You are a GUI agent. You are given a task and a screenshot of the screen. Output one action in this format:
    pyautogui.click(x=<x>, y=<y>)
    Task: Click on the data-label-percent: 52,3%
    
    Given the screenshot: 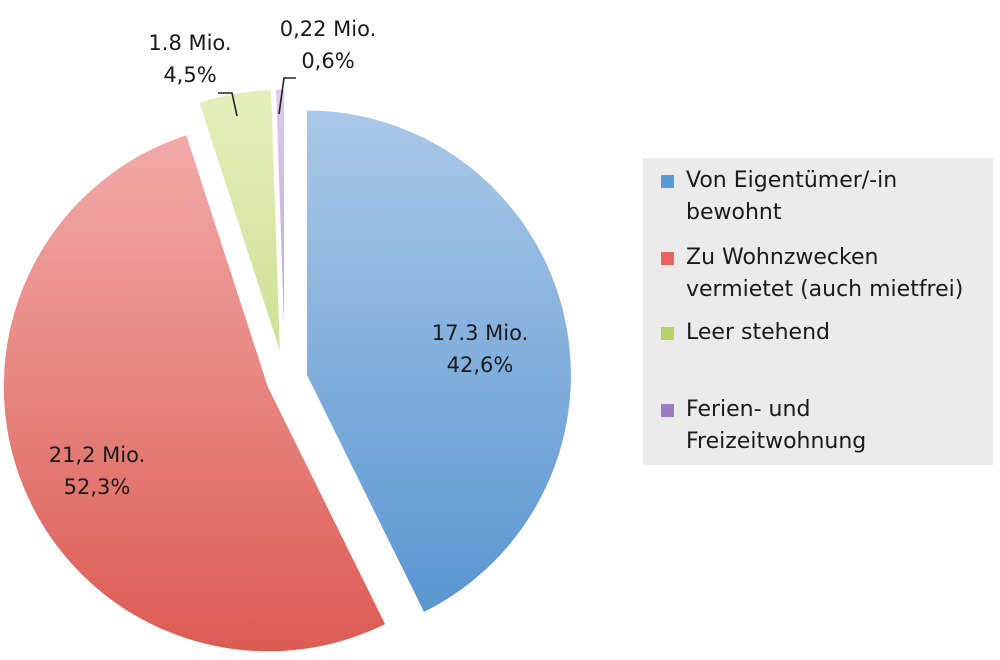 What is the action you would take?
    pyautogui.click(x=97, y=487)
    